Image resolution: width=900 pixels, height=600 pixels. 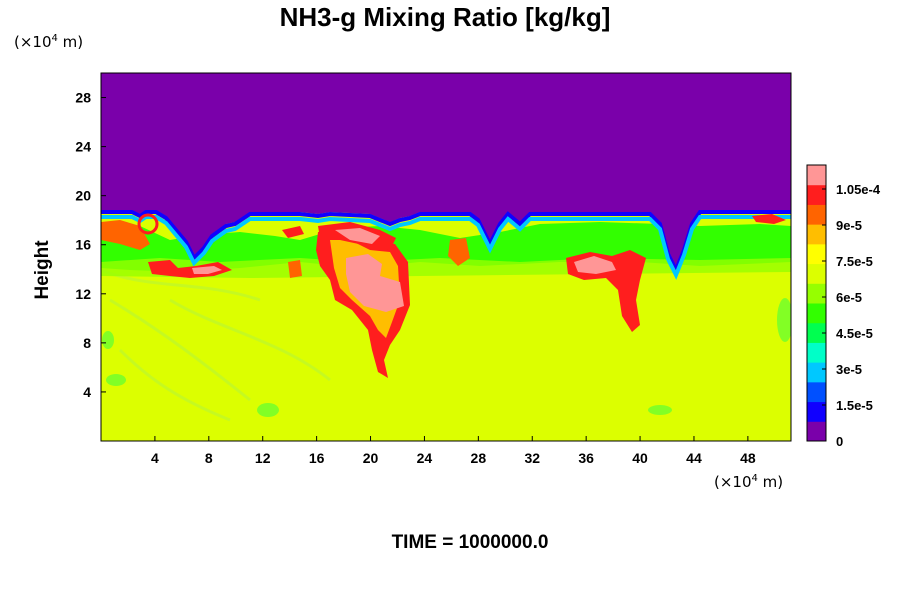 What do you see at coordinates (470, 542) in the screenshot?
I see `time-label: TIME = 1000000.0` at bounding box center [470, 542].